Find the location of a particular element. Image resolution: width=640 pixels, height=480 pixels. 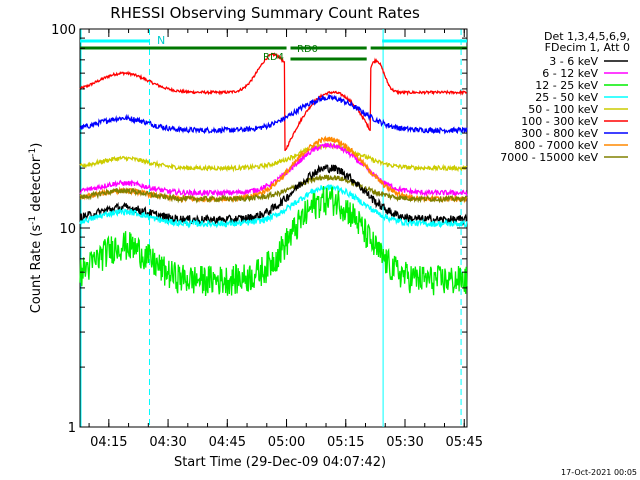

y-tick-label: 10 is located at coordinates (67, 229).